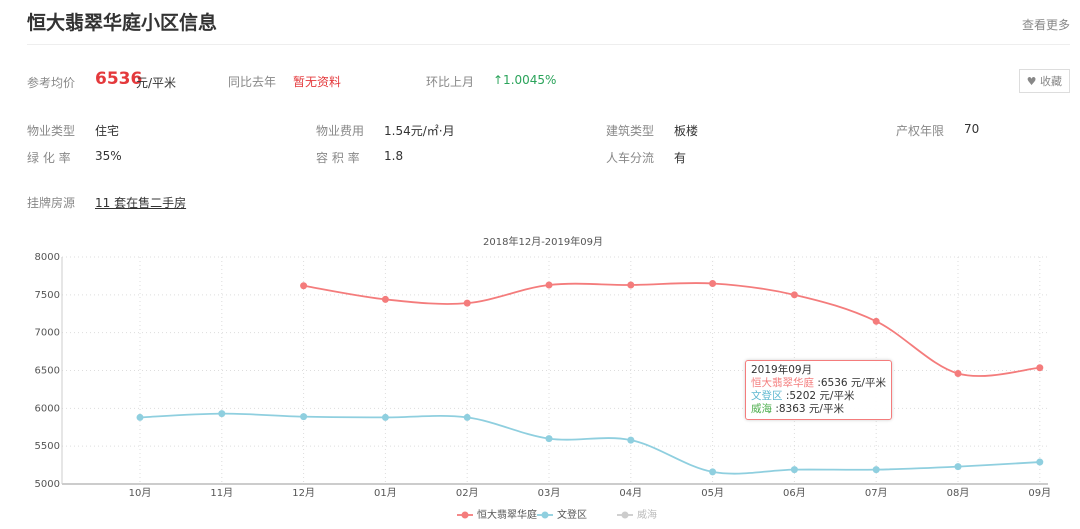  I want to click on tooltip-row: 恒大翡翠华庭 :6536 元/平米, so click(818, 383).